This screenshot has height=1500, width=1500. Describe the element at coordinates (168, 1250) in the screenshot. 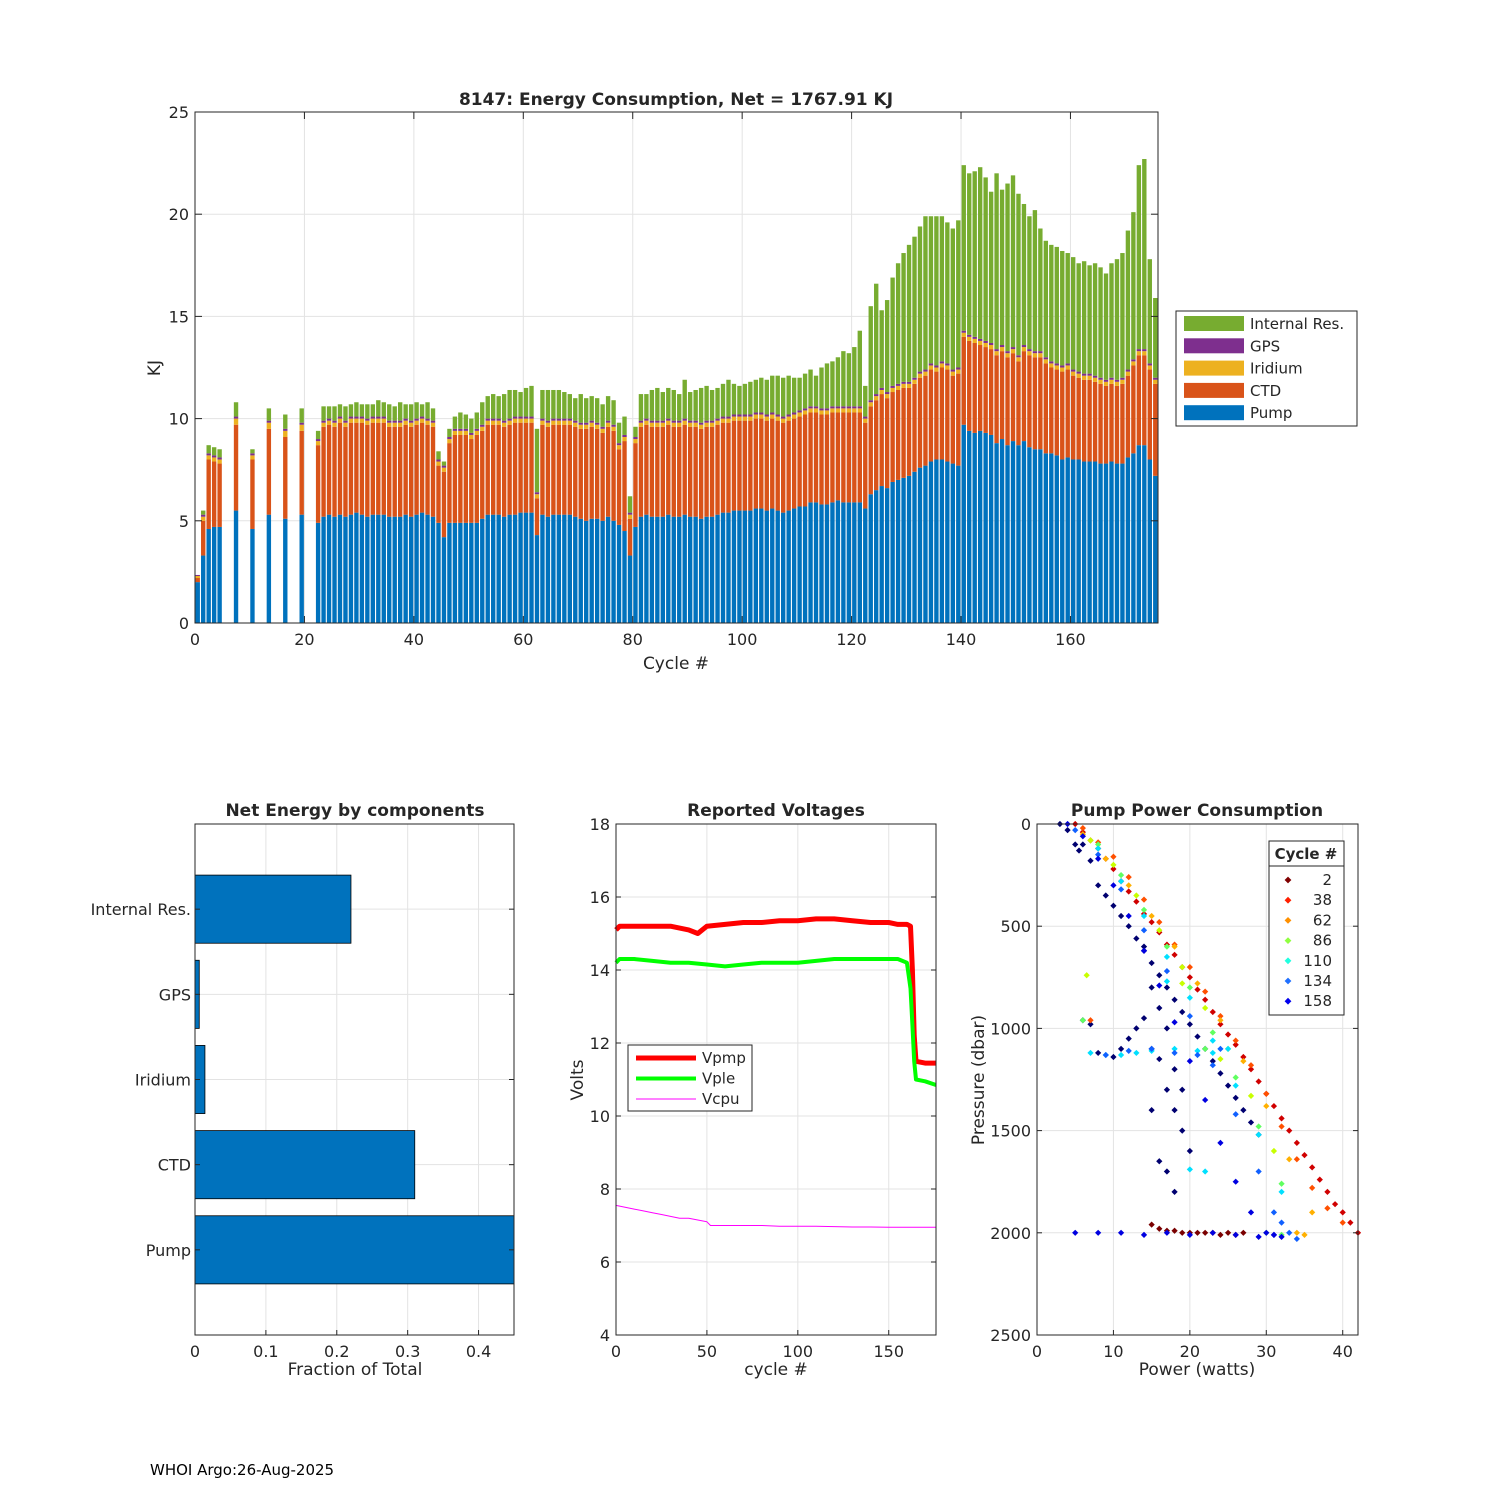

I see `components-category-label: Pump` at that location.